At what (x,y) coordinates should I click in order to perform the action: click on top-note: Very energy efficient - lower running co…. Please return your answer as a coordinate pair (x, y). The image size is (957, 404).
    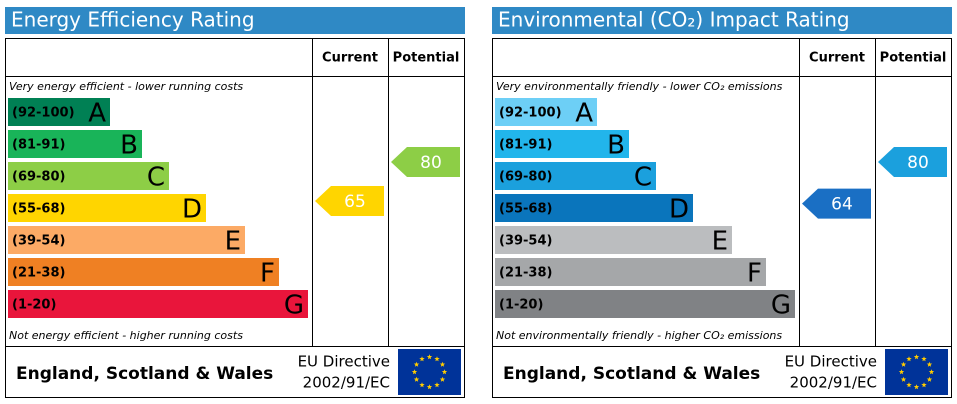
    Looking at the image, I should click on (126, 86).